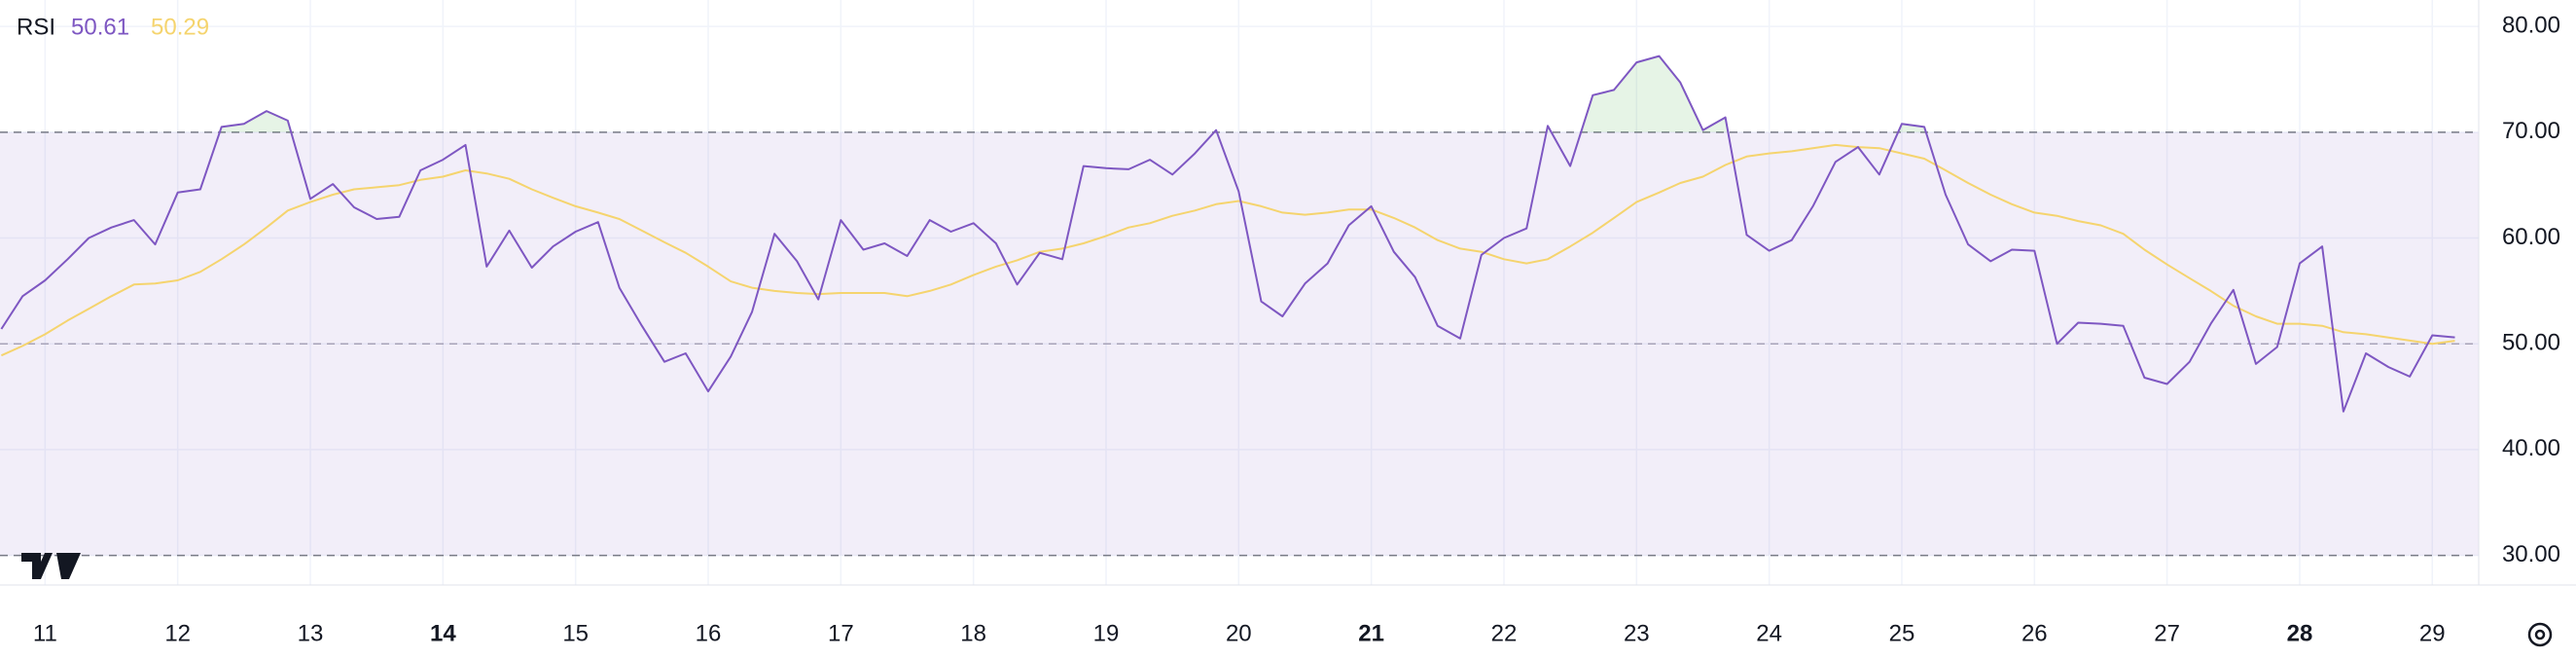 The width and height of the screenshot is (2576, 658). Describe the element at coordinates (1637, 633) in the screenshot. I see `x-tick-label: 23` at that location.